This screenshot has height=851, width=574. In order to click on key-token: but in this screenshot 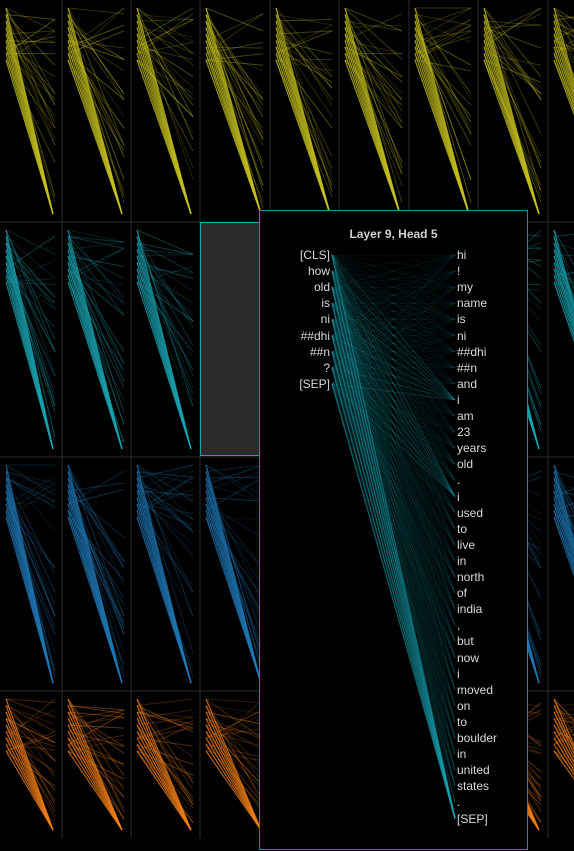, I will do `click(465, 641)`.